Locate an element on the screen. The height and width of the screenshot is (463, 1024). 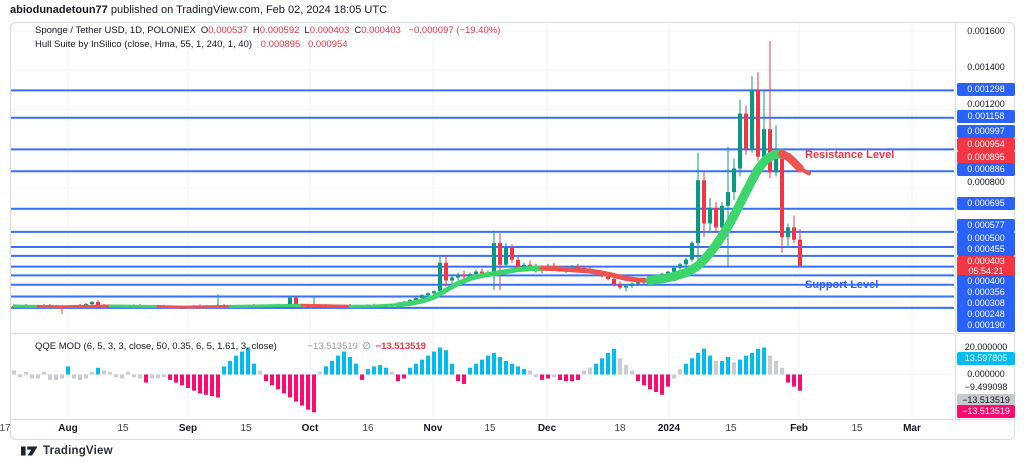
change-value: −0.000097 (−19.40%) is located at coordinates (454, 30).